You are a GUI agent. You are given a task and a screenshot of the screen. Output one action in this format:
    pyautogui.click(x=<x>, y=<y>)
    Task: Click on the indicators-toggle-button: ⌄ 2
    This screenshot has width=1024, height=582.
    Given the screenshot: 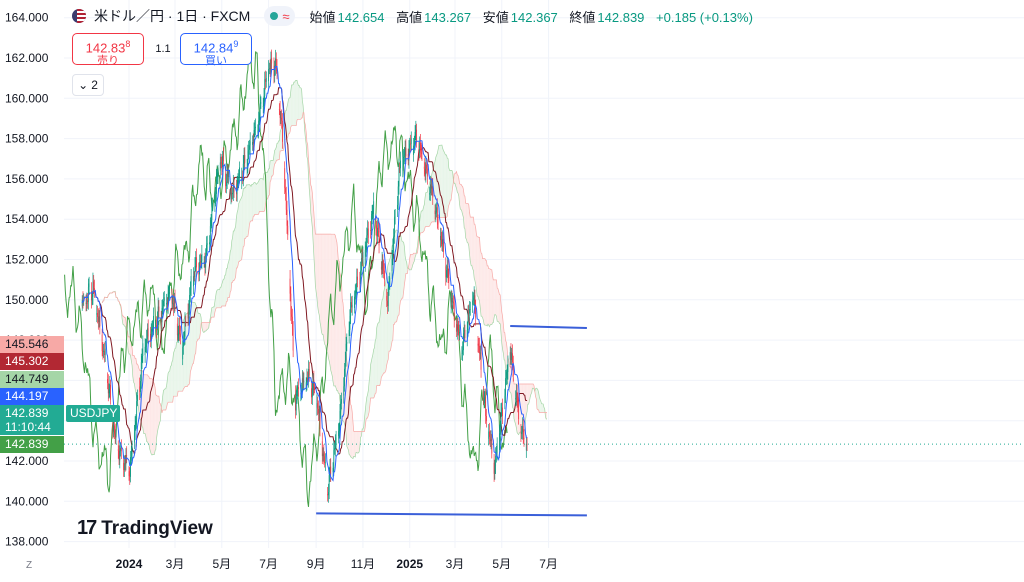 What is the action you would take?
    pyautogui.click(x=88, y=85)
    